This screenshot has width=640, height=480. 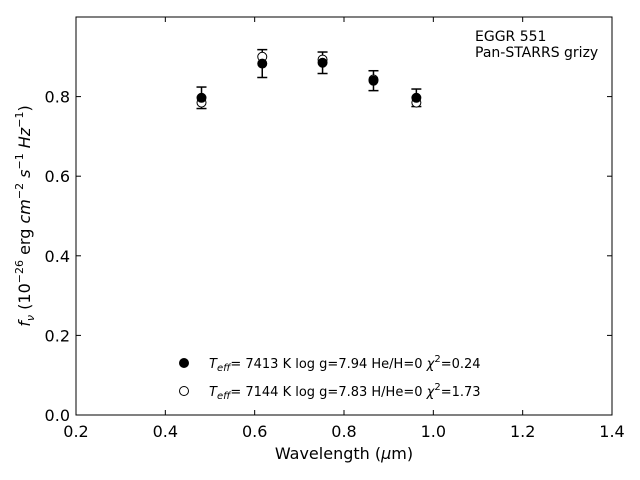 I want to click on x-tick-label: 0.8, so click(x=343, y=431).